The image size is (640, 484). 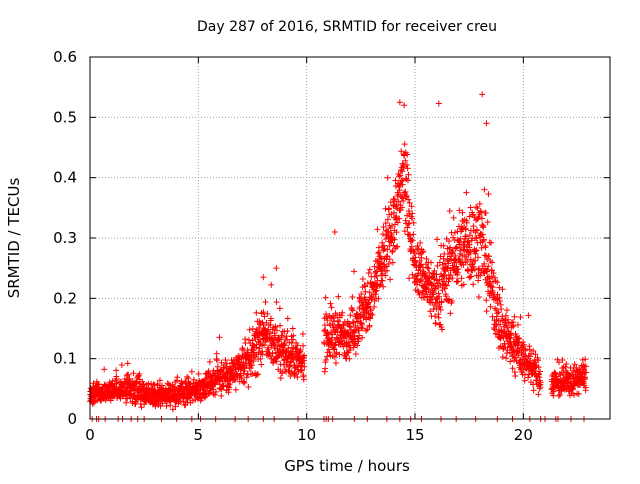 I want to click on y-tick-label: 0.2, so click(x=65, y=298).